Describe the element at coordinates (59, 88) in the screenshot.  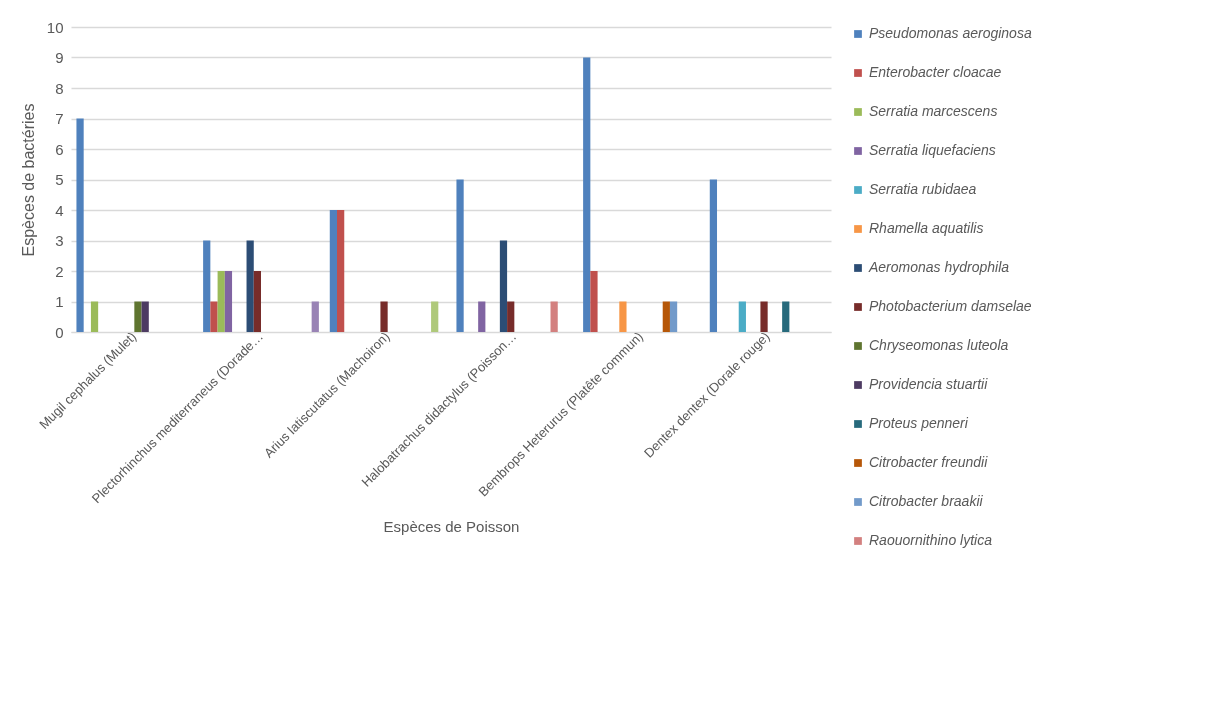
I see `y-tick-label: 8` at that location.